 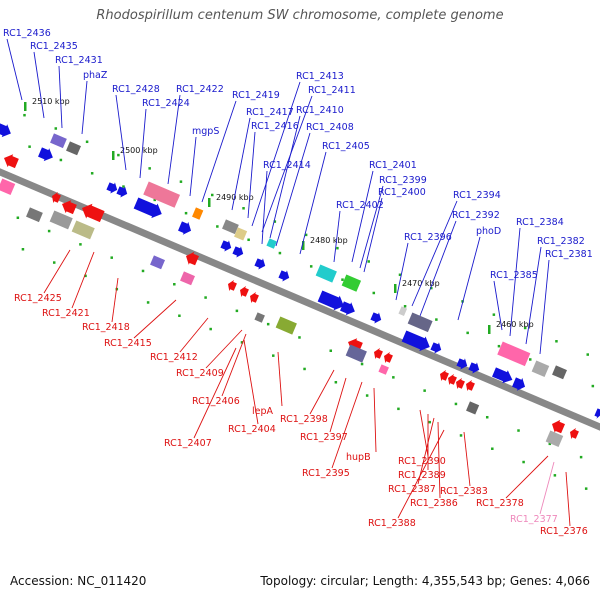 I want to click on gene-block-0-shape, so click(x=58, y=141).